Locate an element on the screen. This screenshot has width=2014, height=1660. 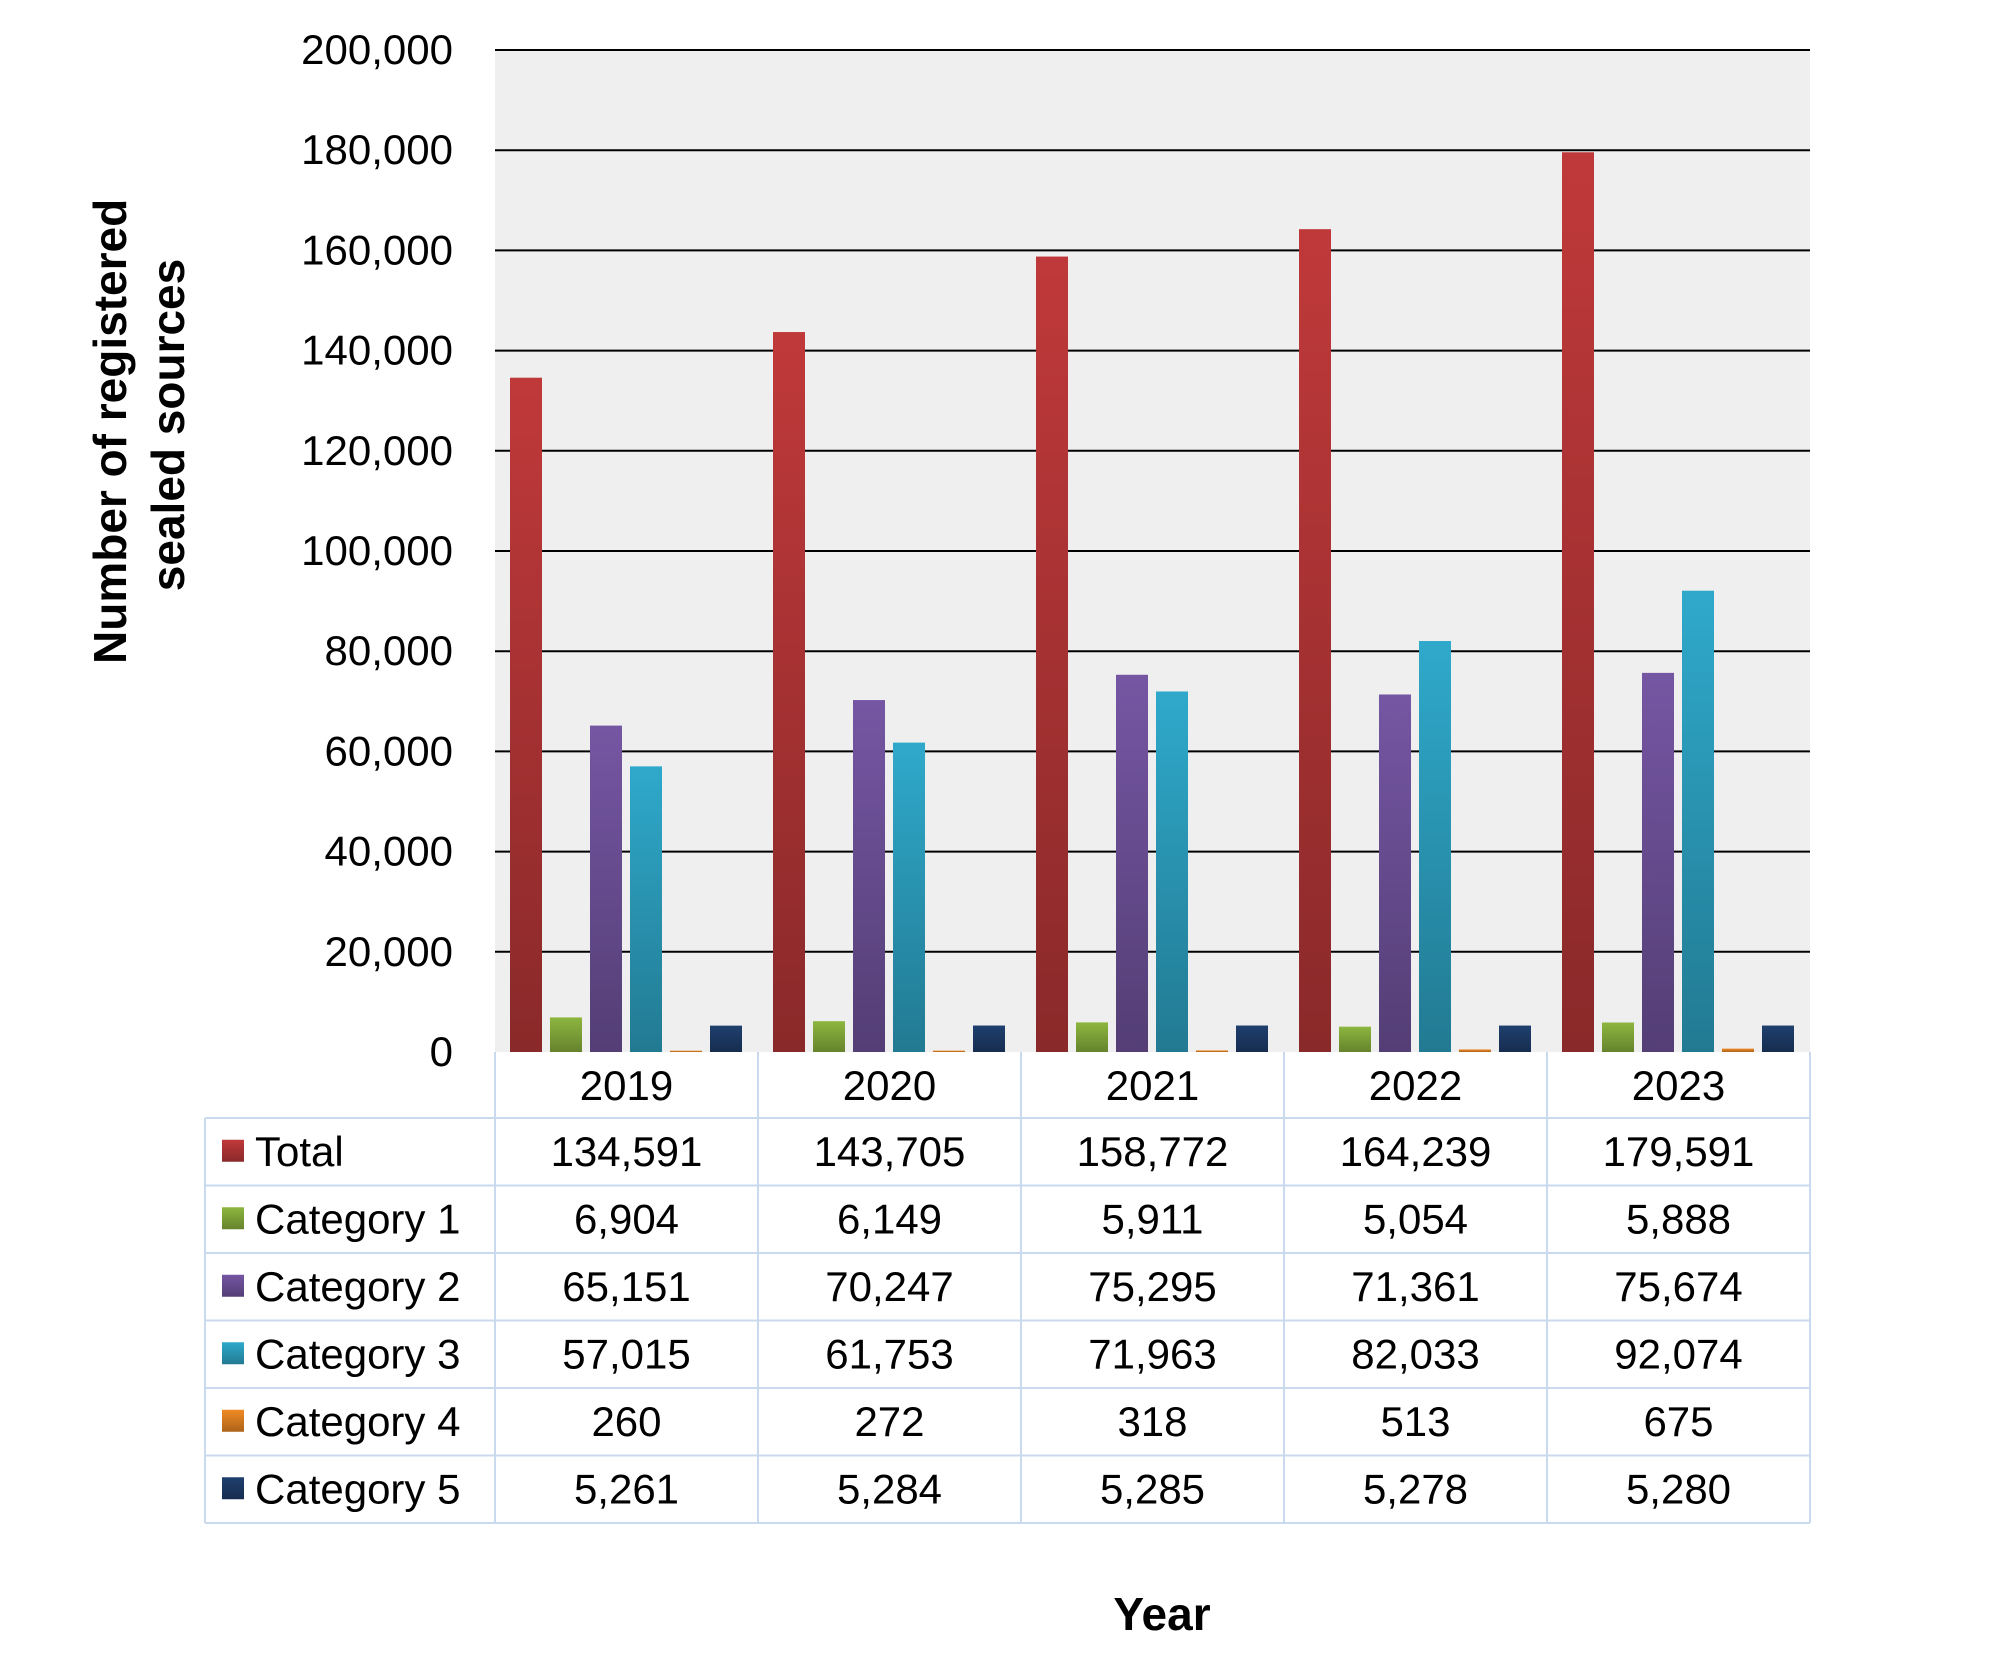
y-tick-label: 0 is located at coordinates (441, 1051).